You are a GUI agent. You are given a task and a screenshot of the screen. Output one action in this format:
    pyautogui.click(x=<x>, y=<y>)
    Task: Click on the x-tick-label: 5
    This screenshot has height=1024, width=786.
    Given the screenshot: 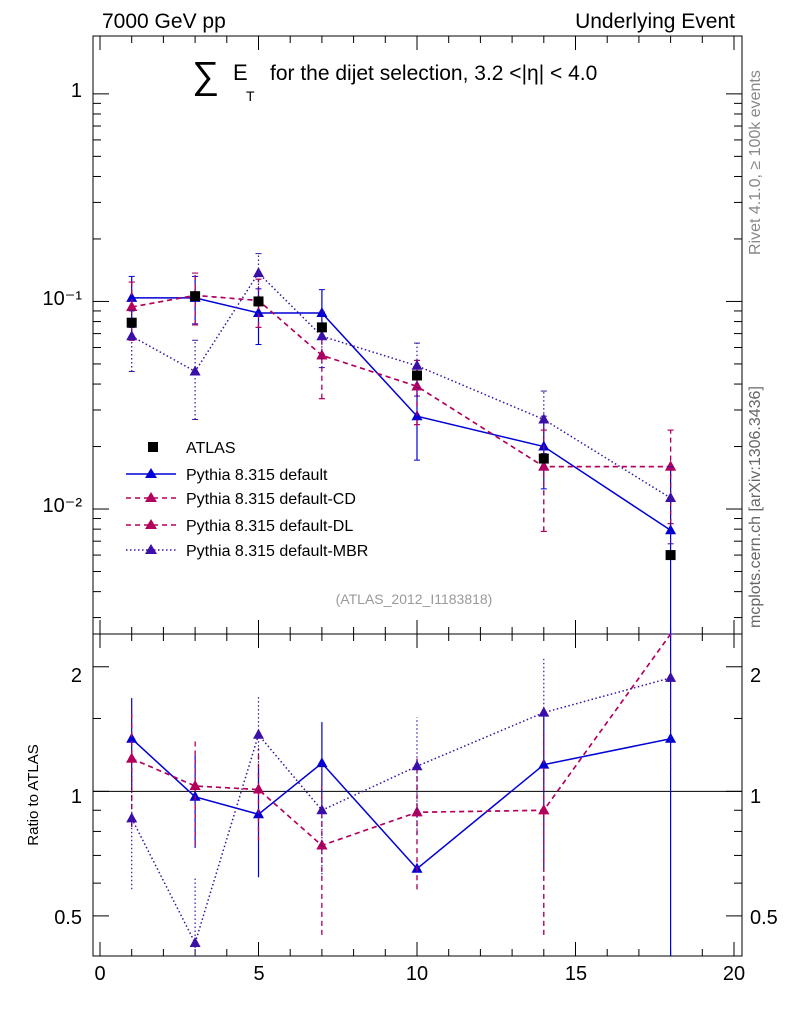 What is the action you would take?
    pyautogui.click(x=258, y=974)
    